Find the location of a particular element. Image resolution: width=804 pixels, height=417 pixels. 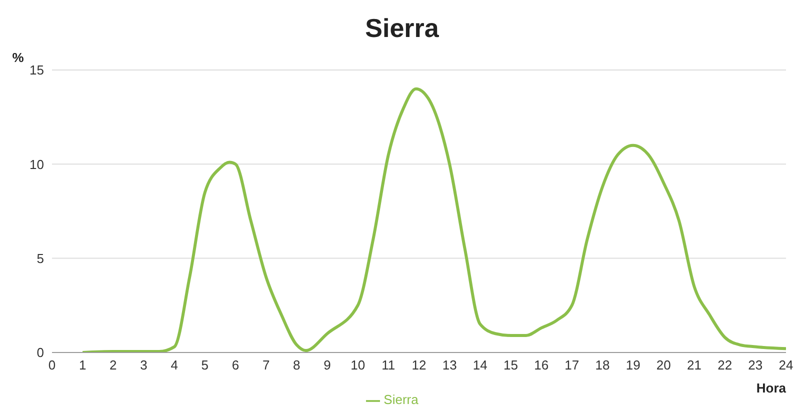

x-tick-label: 20 is located at coordinates (663, 365).